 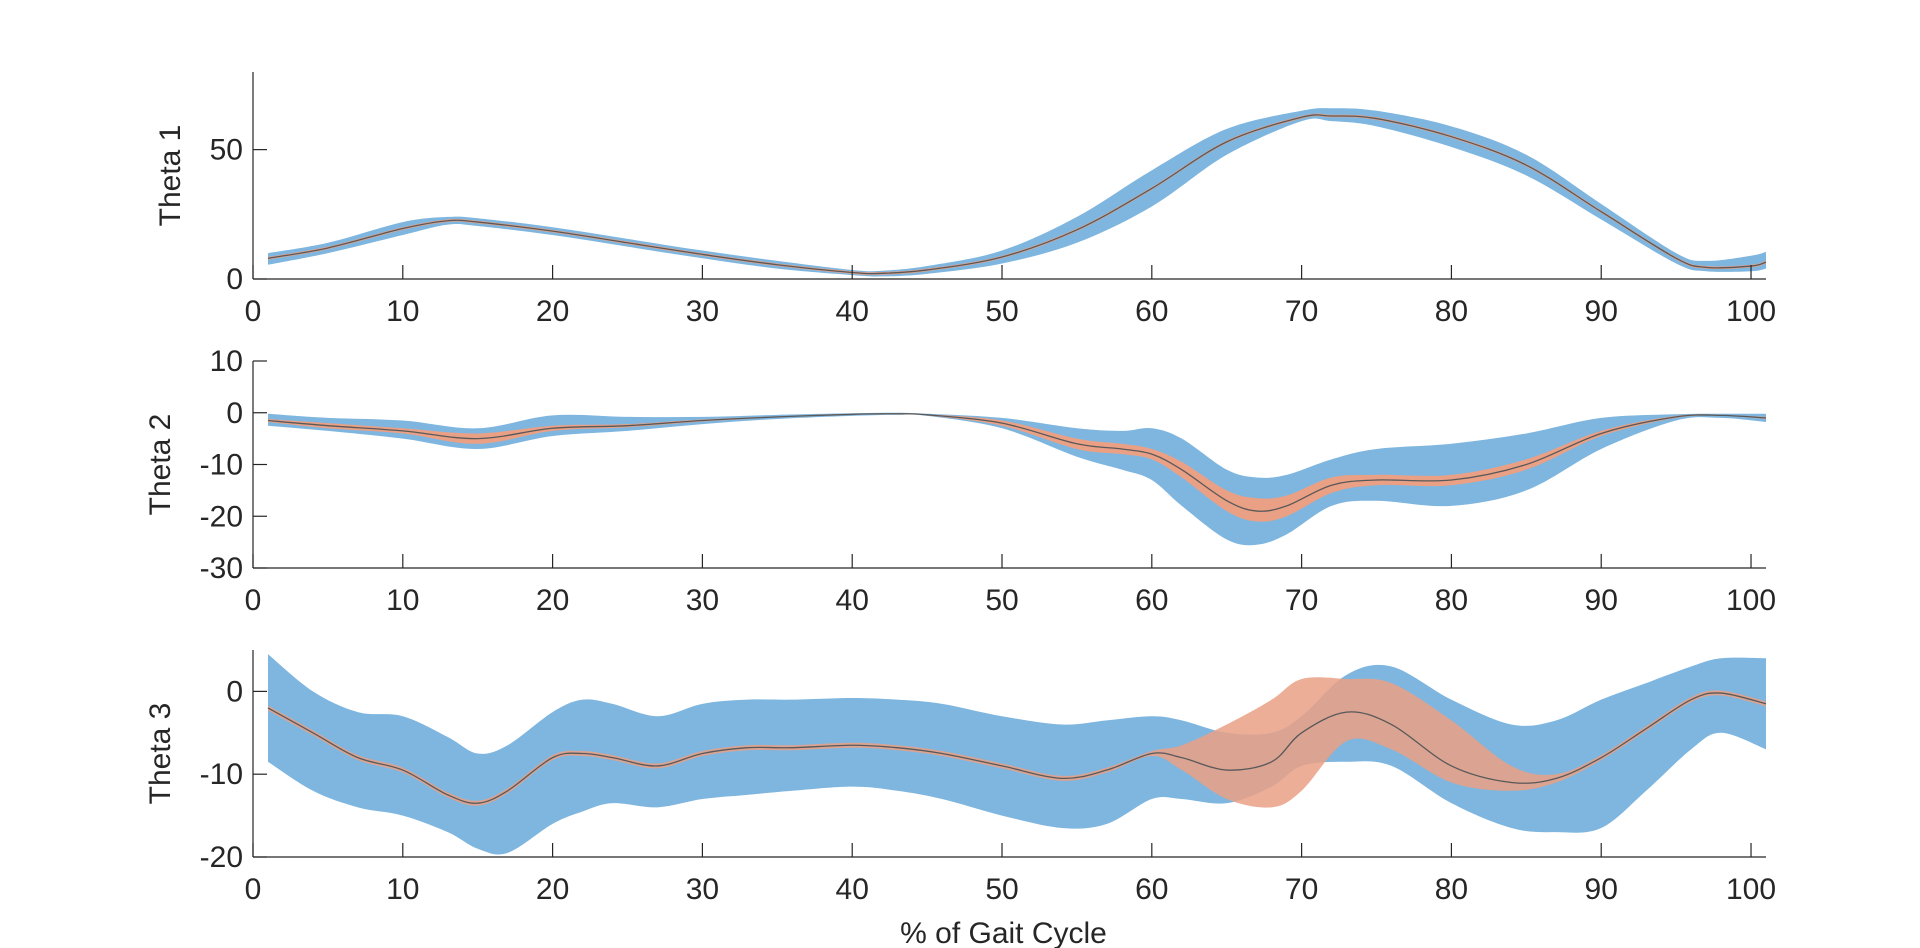 What do you see at coordinates (1003, 932) in the screenshot?
I see `x-axis-label: % of Gait Cycle` at bounding box center [1003, 932].